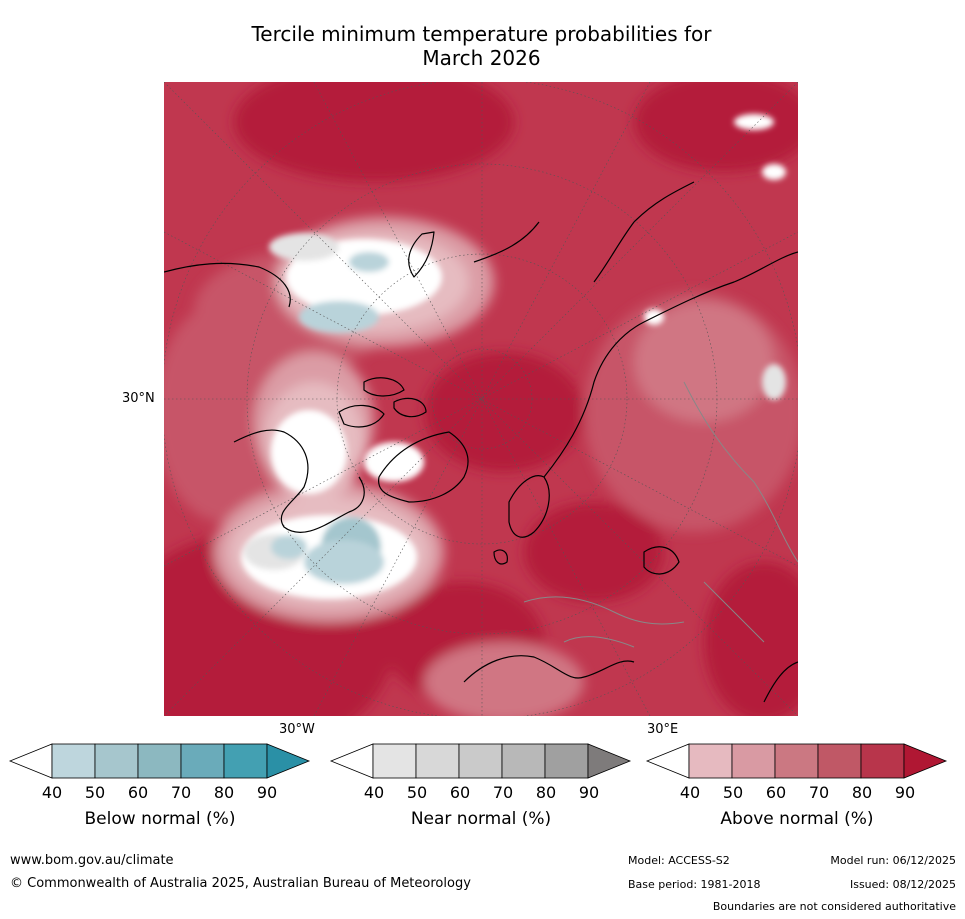  I want to click on light-region-mediterranean, so click(504, 679).